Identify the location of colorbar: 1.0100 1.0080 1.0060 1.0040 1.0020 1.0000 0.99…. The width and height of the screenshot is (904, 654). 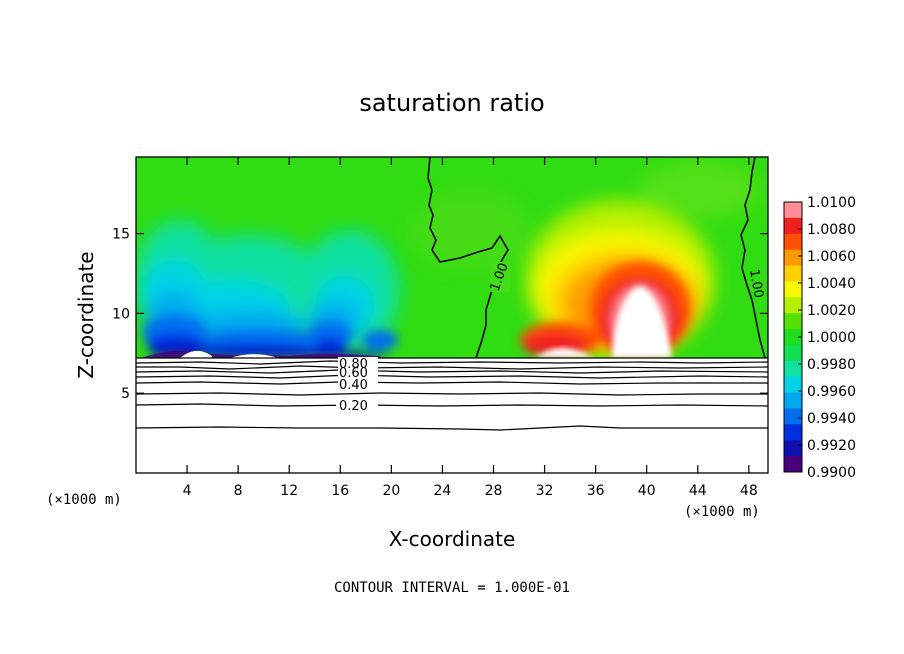
(819, 338).